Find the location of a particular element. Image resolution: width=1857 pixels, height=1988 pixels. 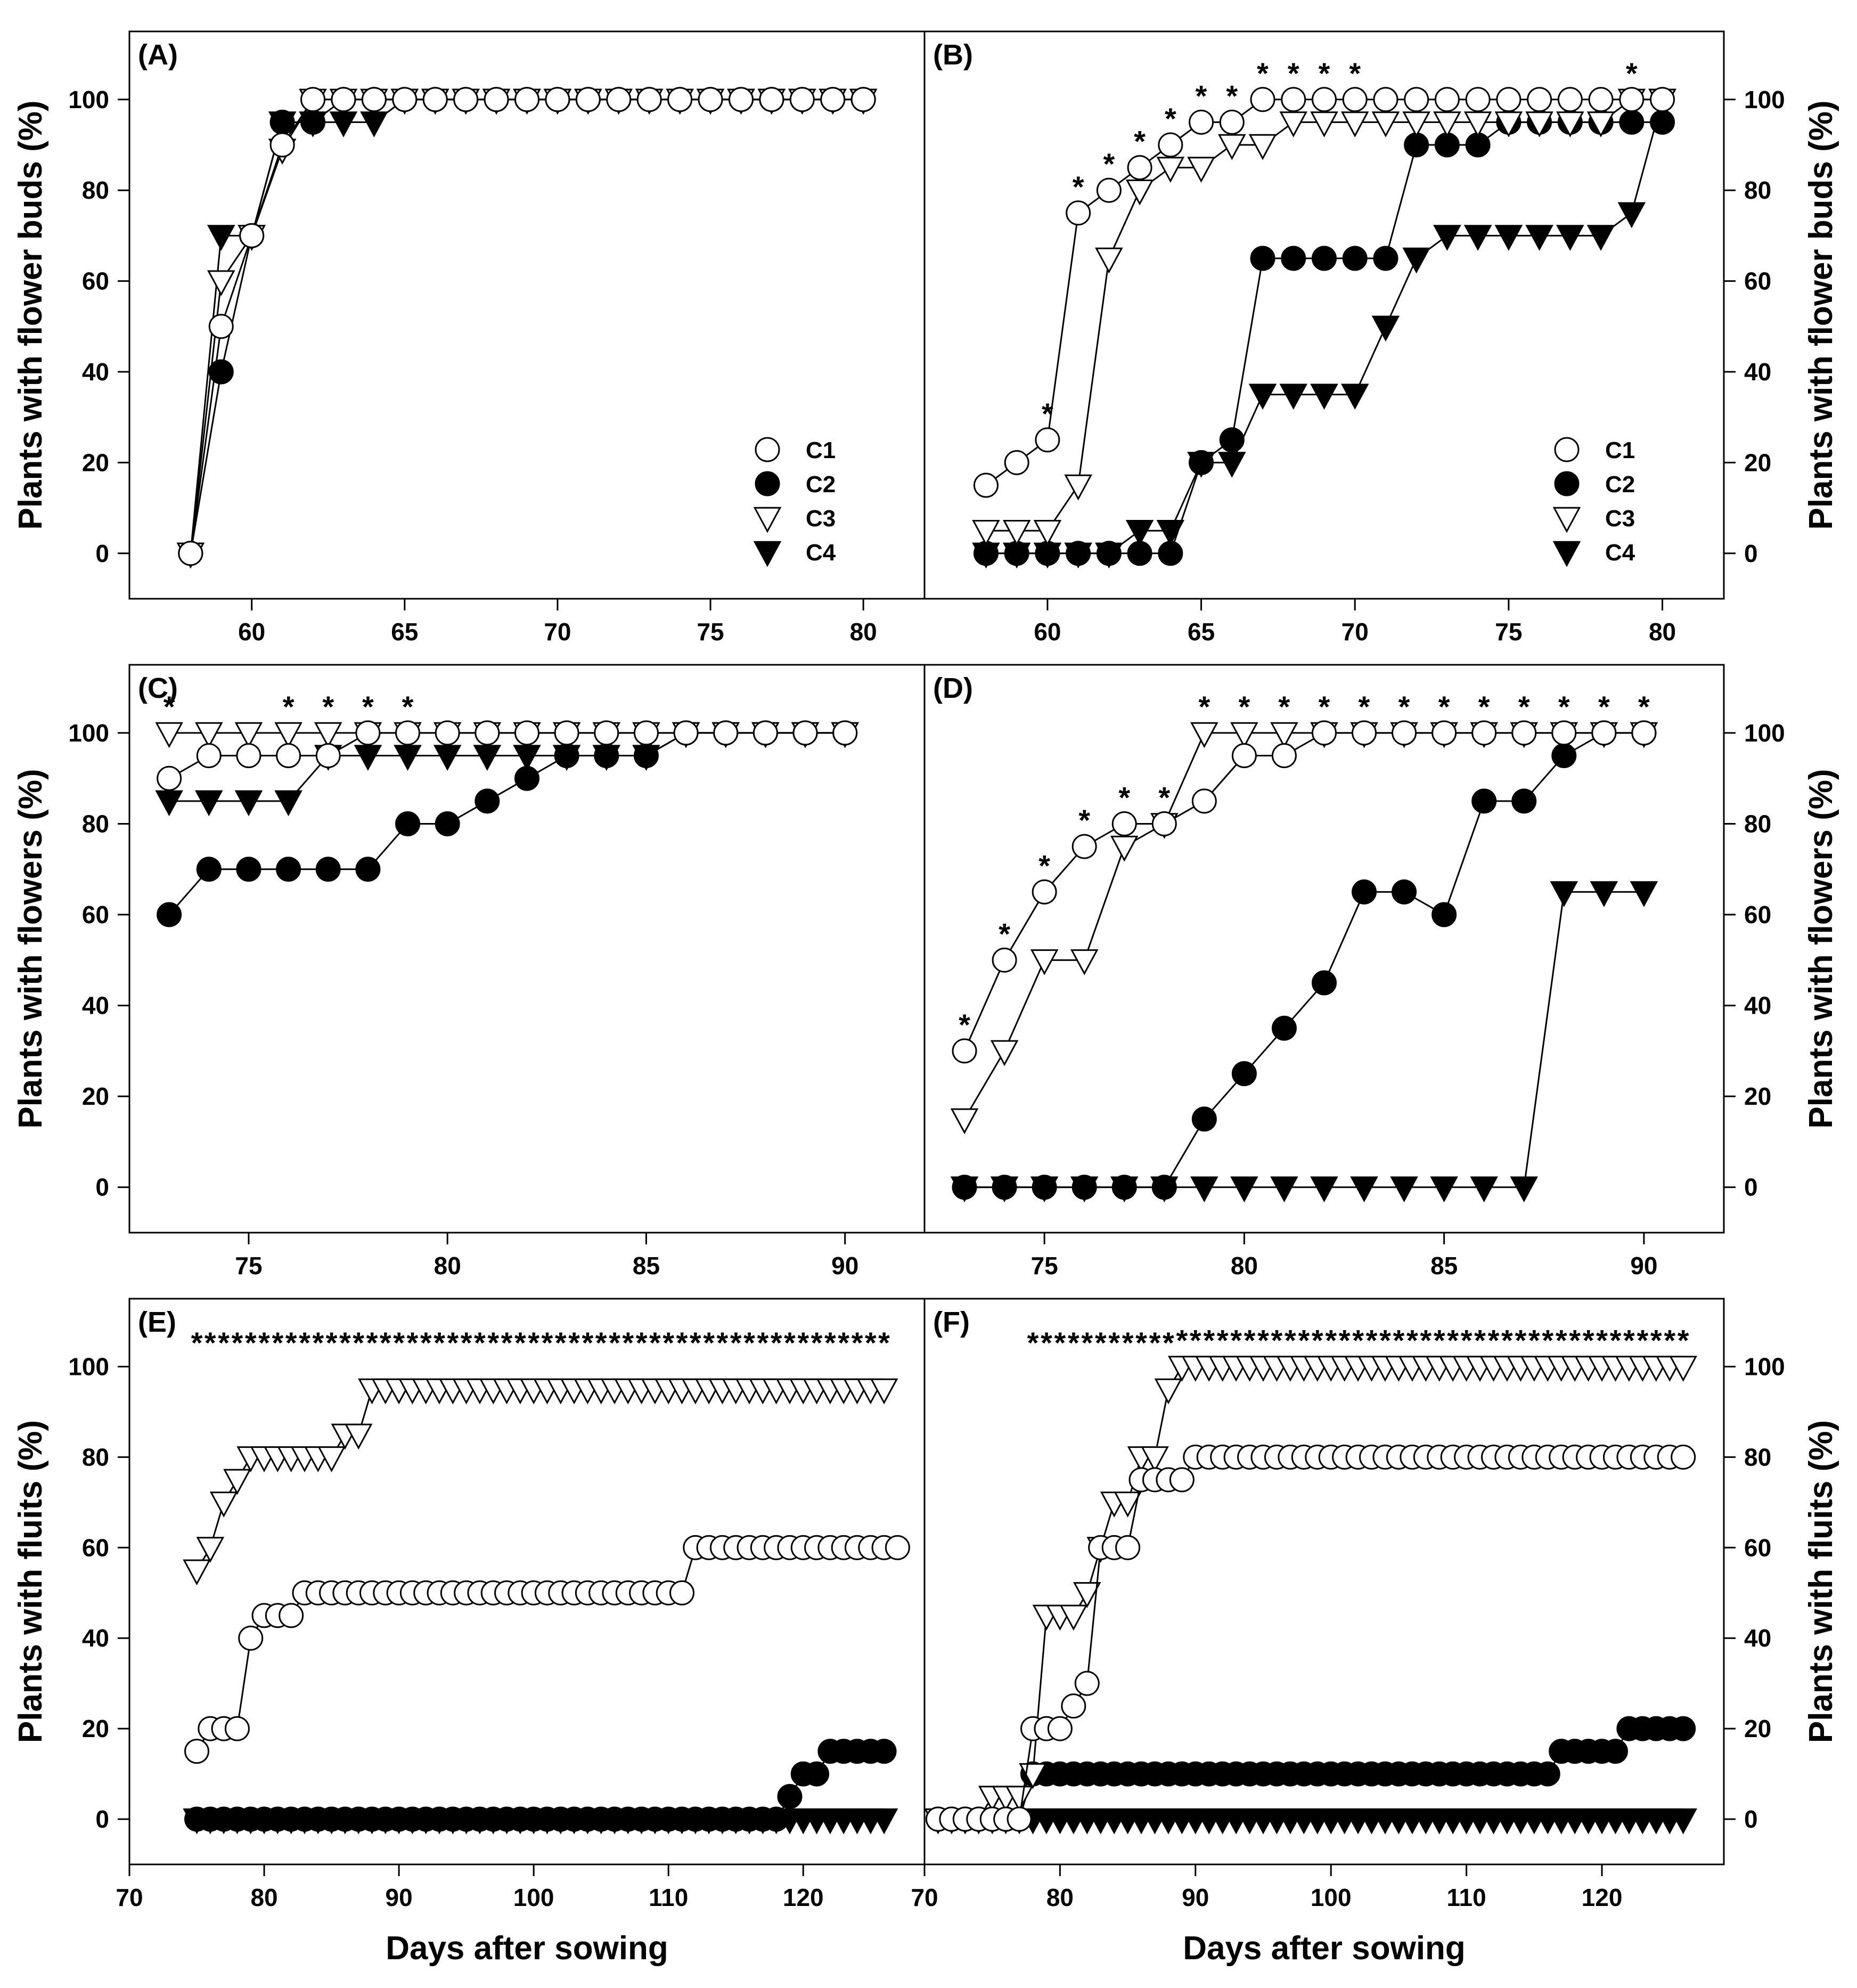

y-axis-label: Plants with flower buds (%) is located at coordinates (1821, 314).